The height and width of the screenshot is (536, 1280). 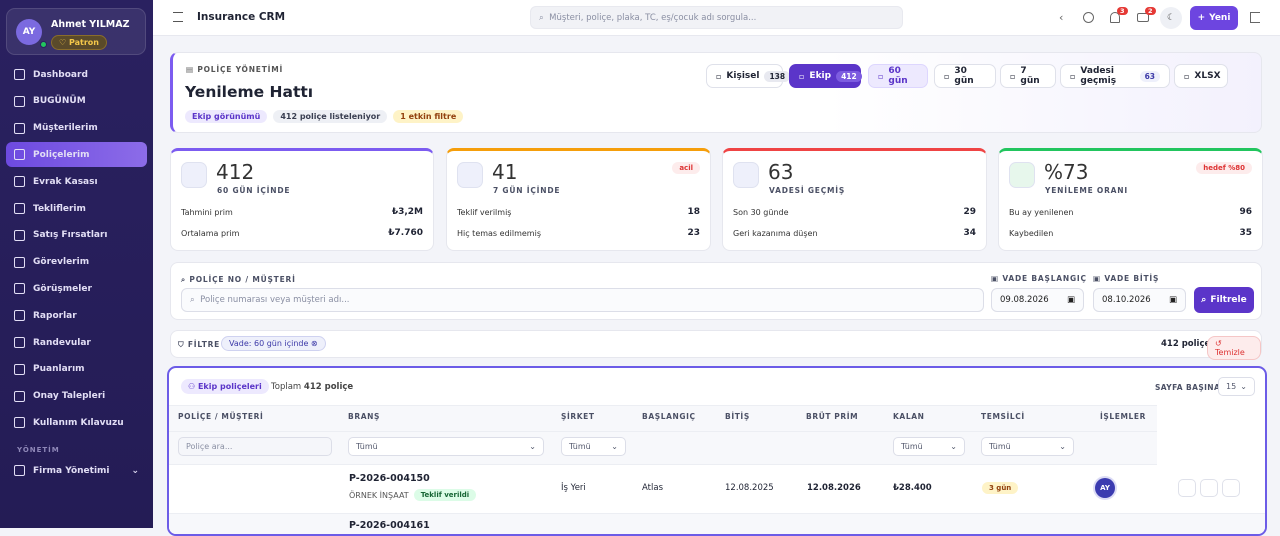 What do you see at coordinates (235, 69) in the screenshot?
I see `eyebrow: ▤ POLİÇE YÖNETİMİ` at bounding box center [235, 69].